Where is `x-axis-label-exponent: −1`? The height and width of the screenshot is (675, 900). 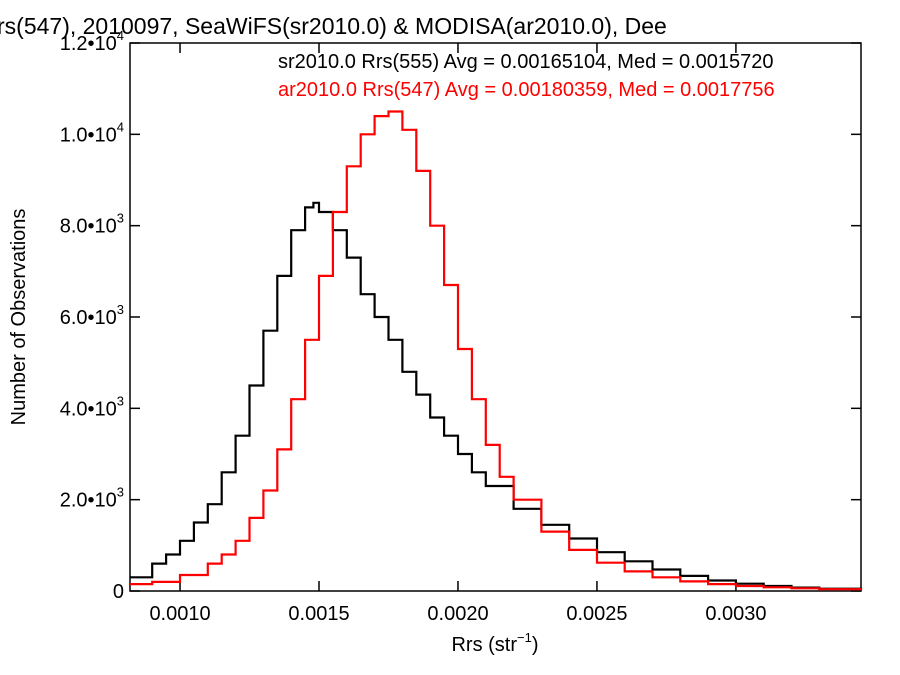 x-axis-label-exponent: −1 is located at coordinates (524, 637).